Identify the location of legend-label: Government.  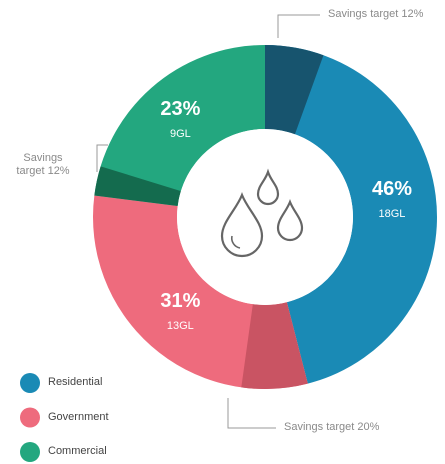
(78, 416).